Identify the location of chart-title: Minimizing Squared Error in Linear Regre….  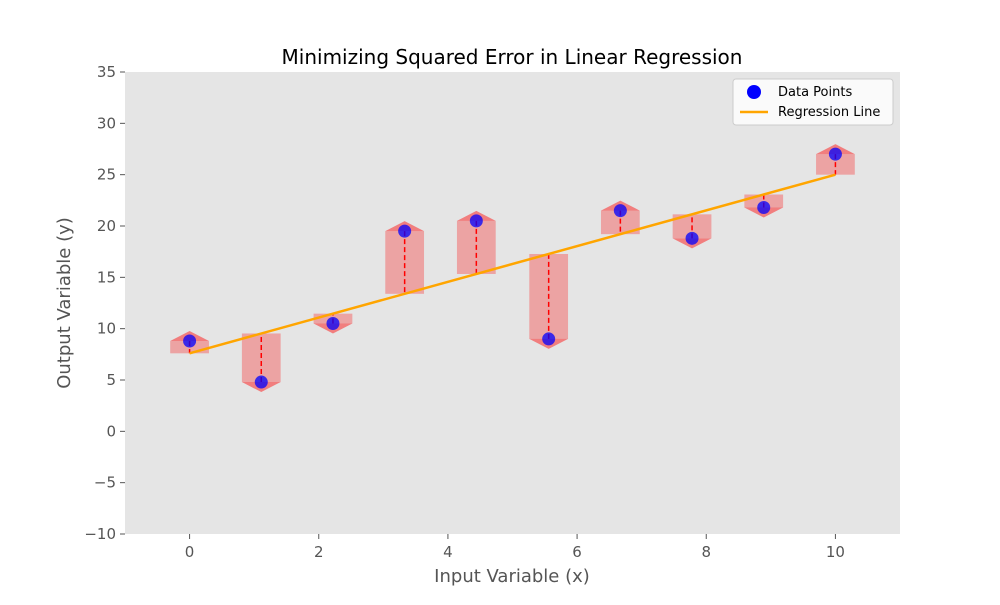
(512, 57).